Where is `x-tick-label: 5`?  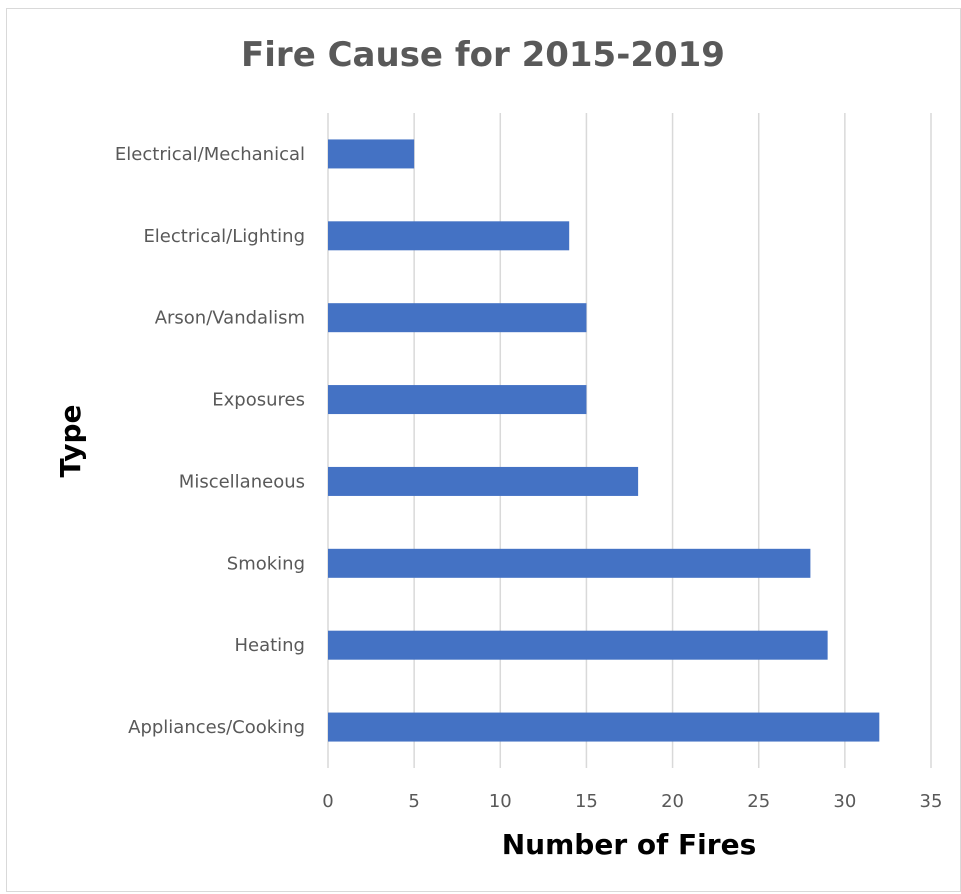 x-tick-label: 5 is located at coordinates (413, 801).